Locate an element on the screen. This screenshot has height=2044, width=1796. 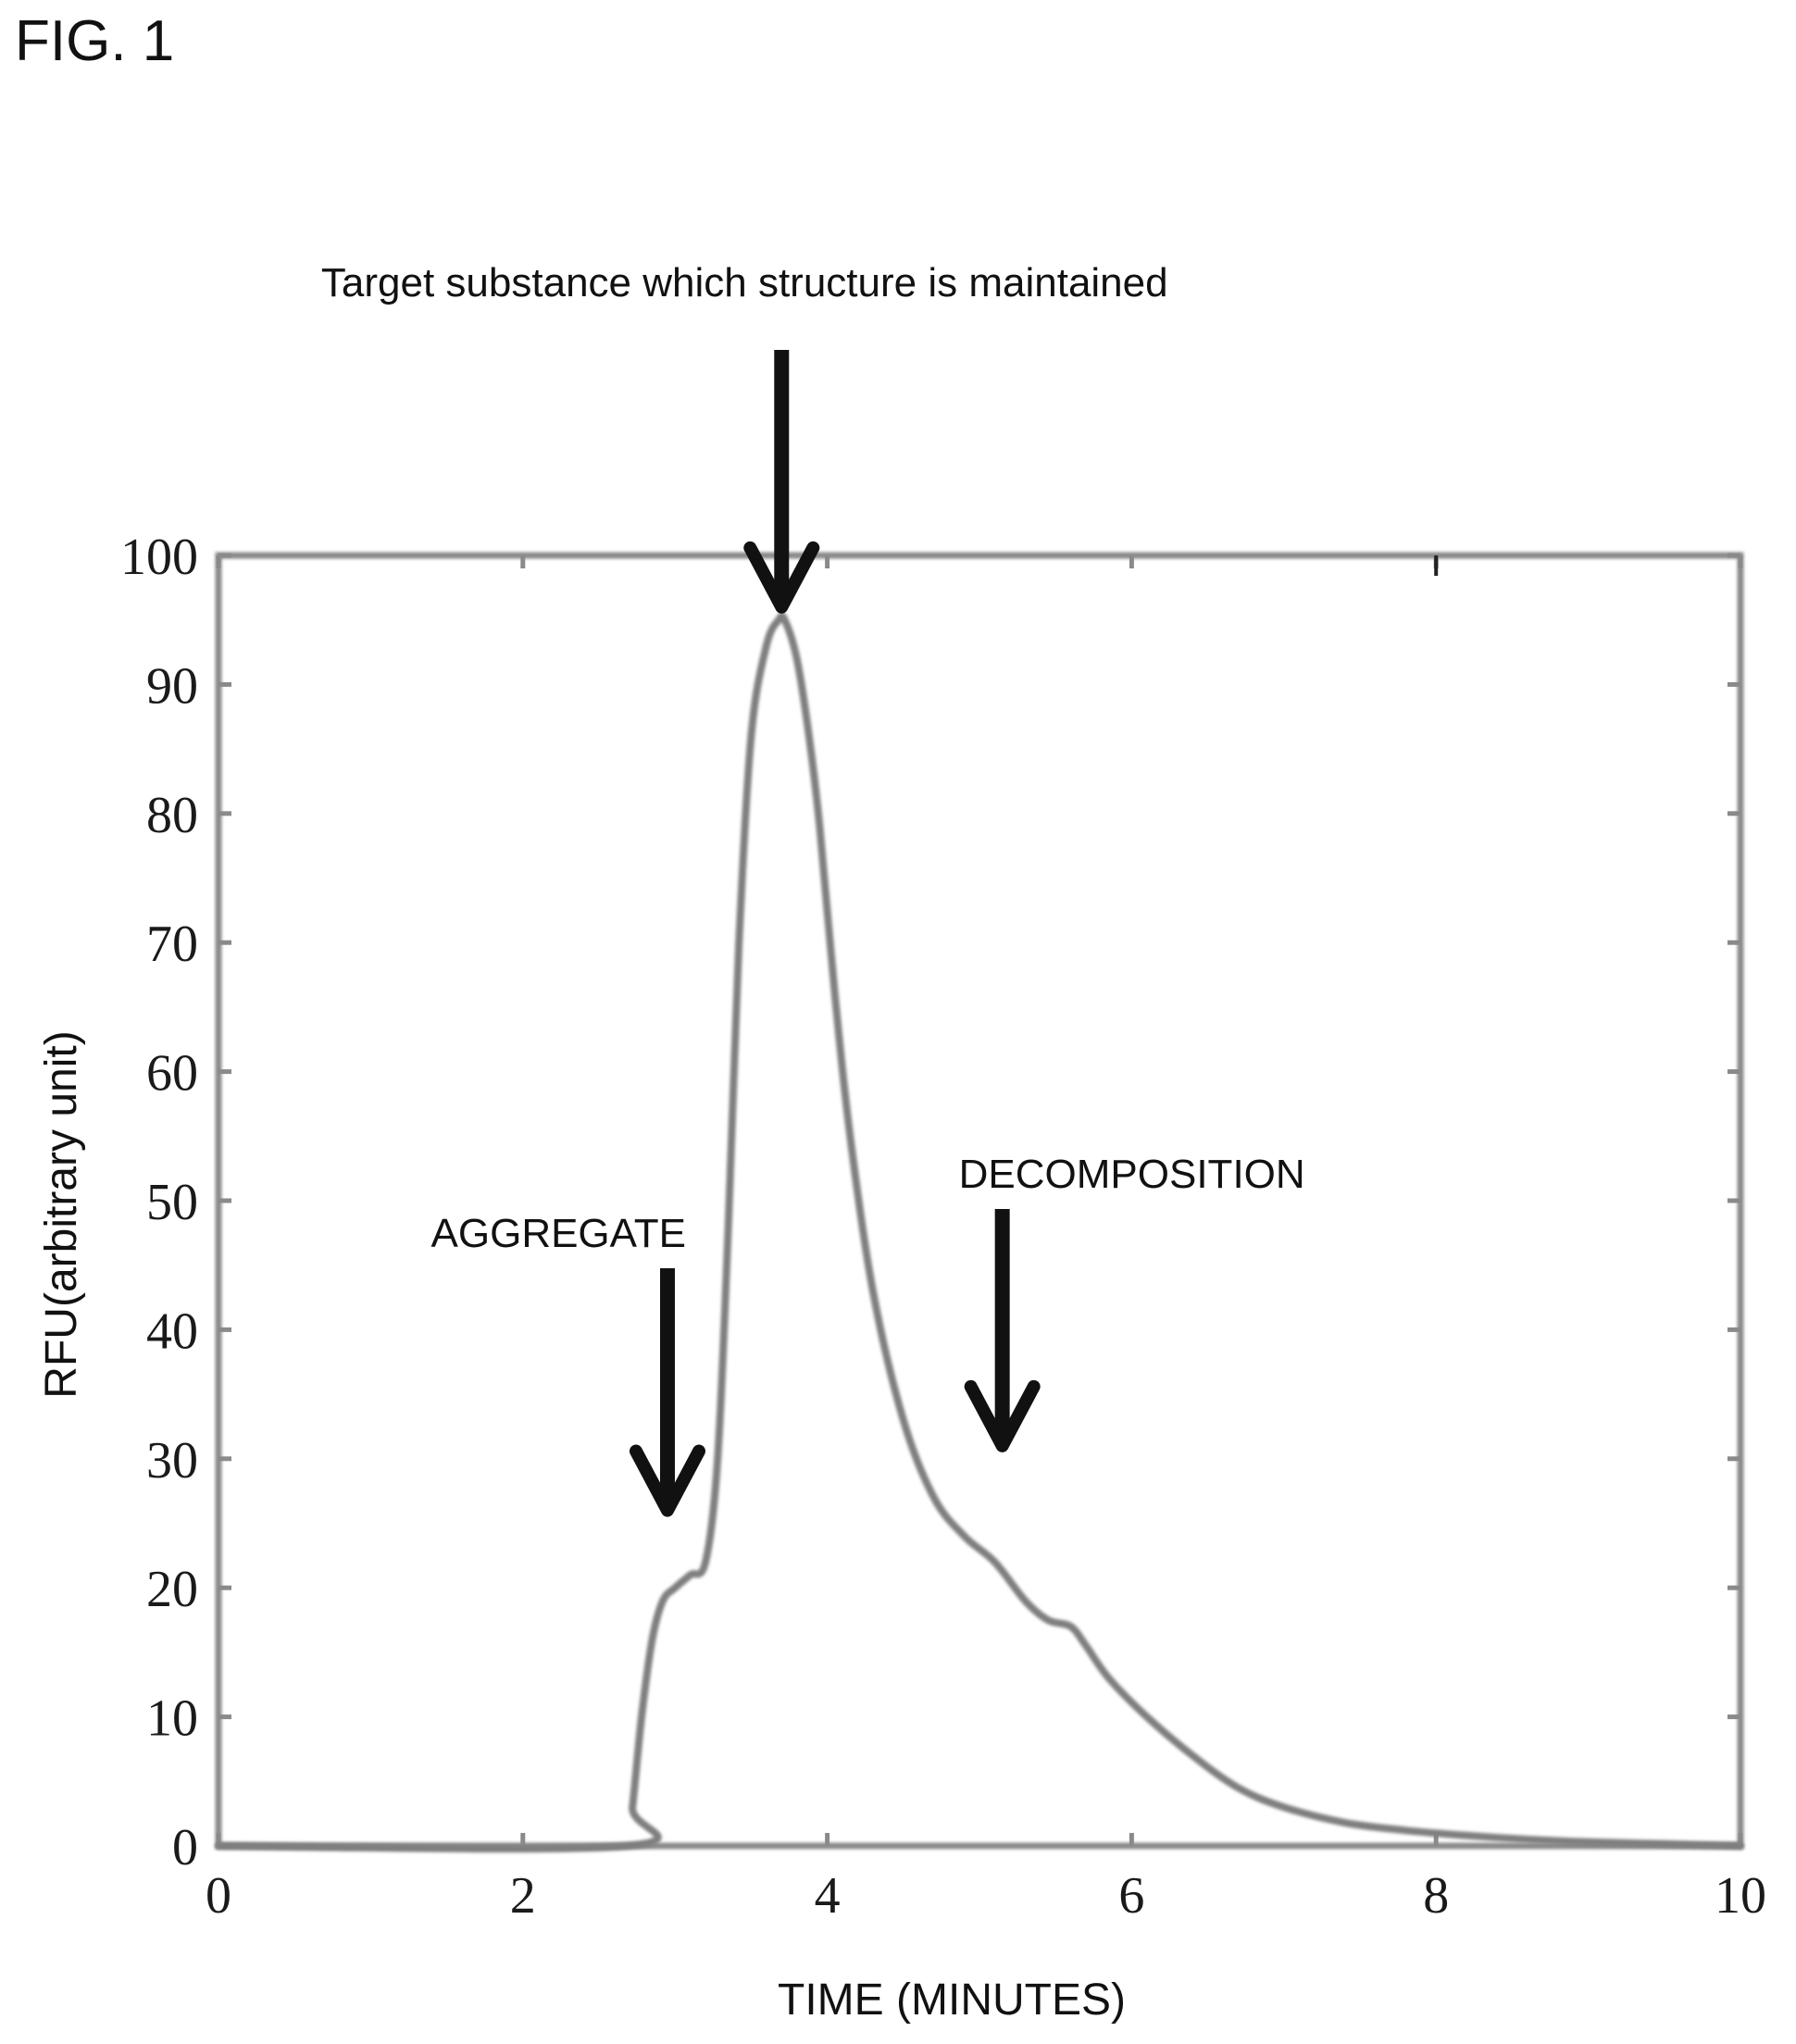
x-tick-label: 4 is located at coordinates (828, 1896).